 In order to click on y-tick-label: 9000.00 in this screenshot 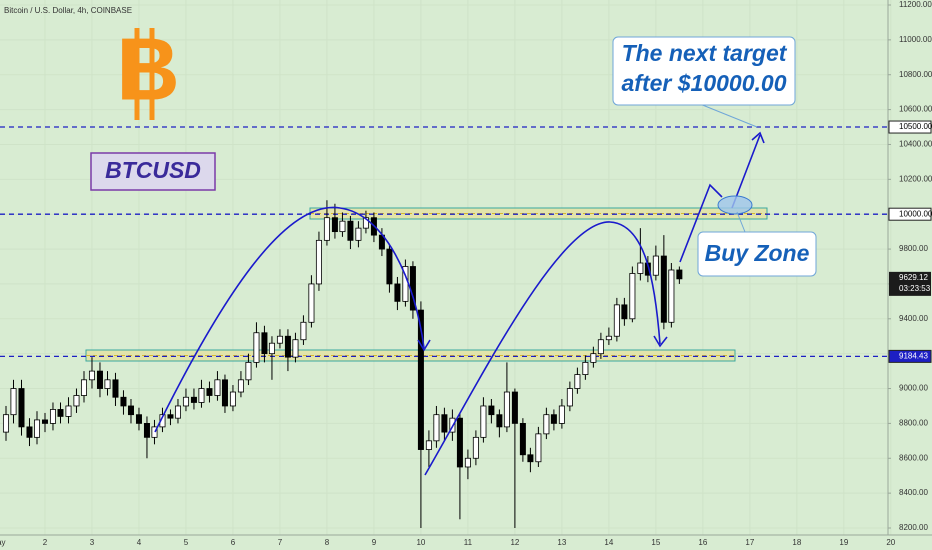, I will do `click(913, 388)`.